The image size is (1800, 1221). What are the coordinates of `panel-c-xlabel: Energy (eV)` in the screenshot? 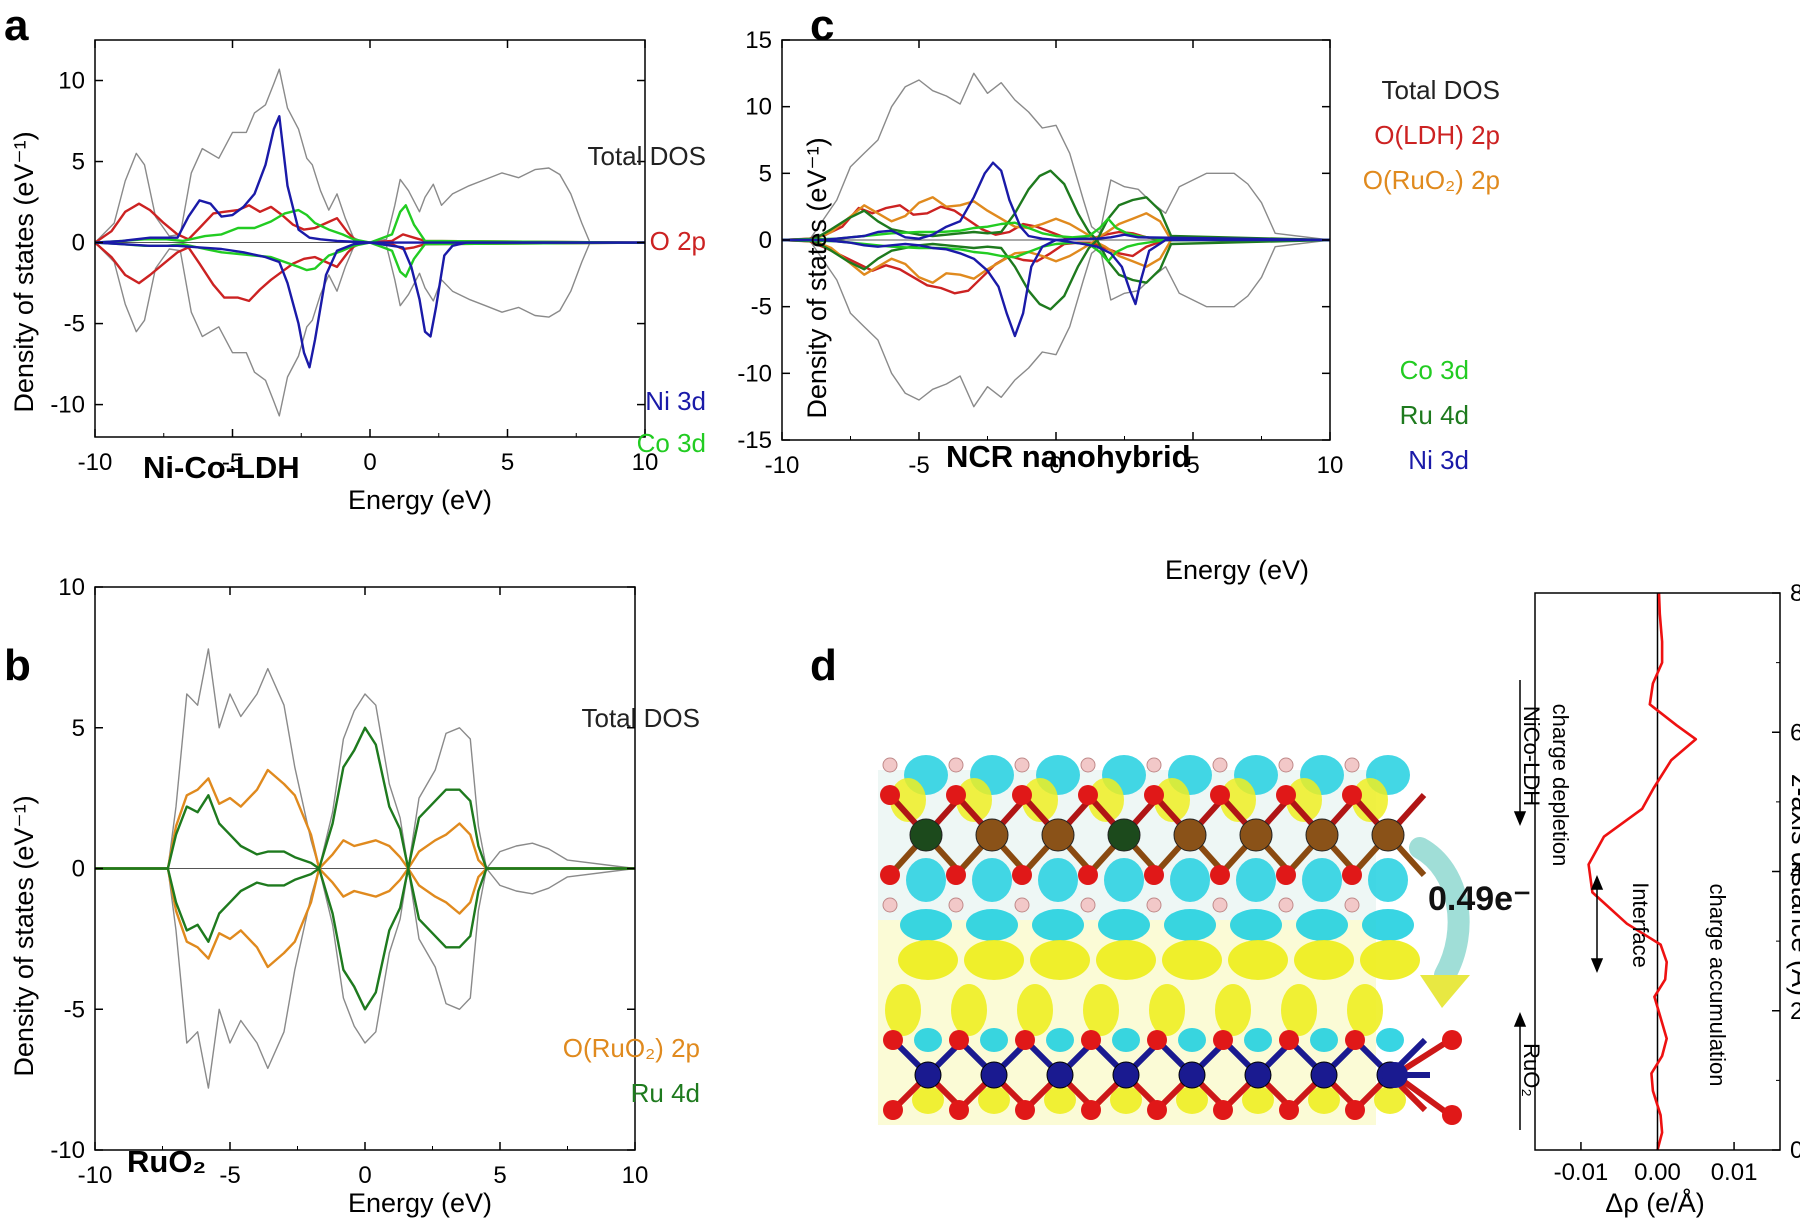 It's located at (1237, 570).